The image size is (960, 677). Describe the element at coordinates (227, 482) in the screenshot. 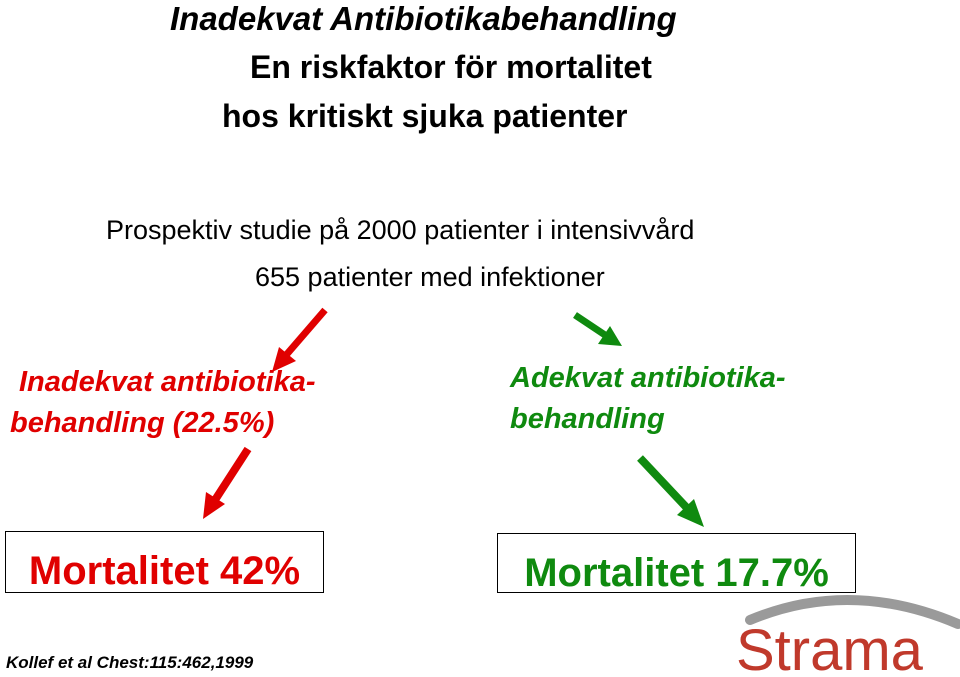

I see `arrow-to-mortality-inadequate` at that location.